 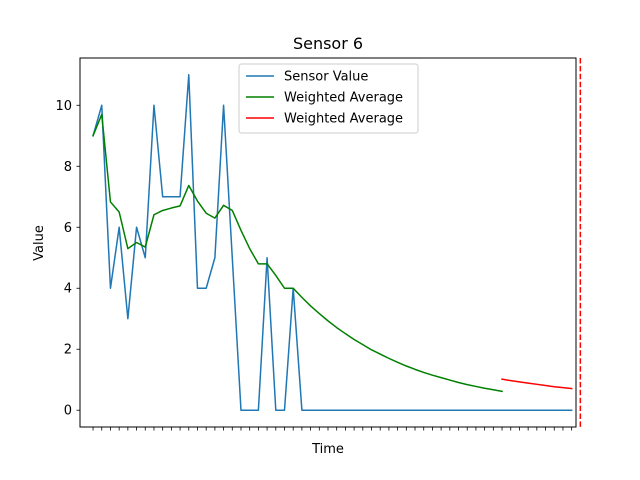 What do you see at coordinates (327, 449) in the screenshot?
I see `x-axis-label: Time` at bounding box center [327, 449].